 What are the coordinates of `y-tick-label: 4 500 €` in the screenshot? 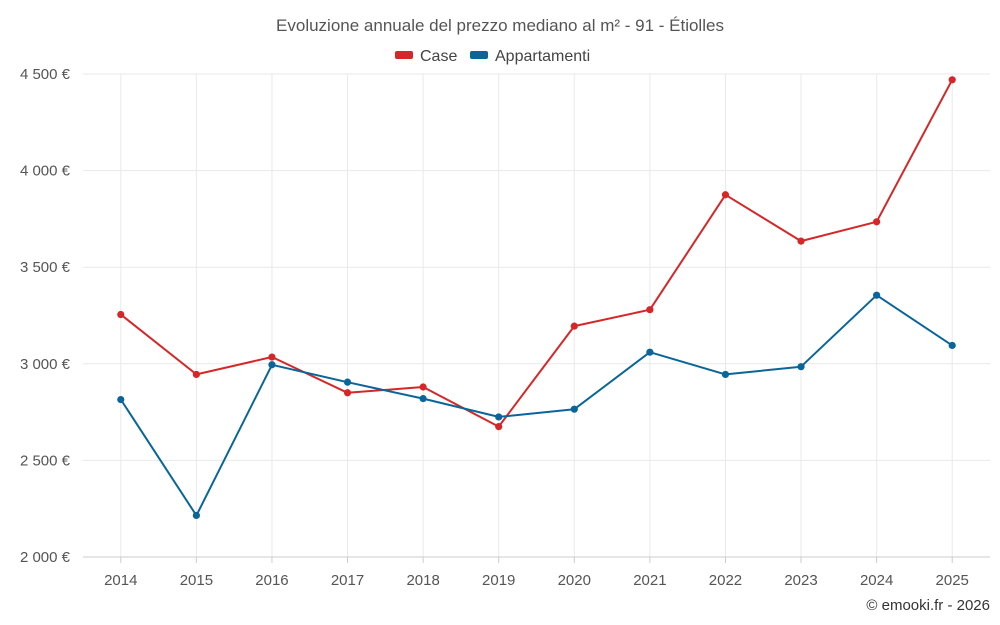 It's located at (45, 74).